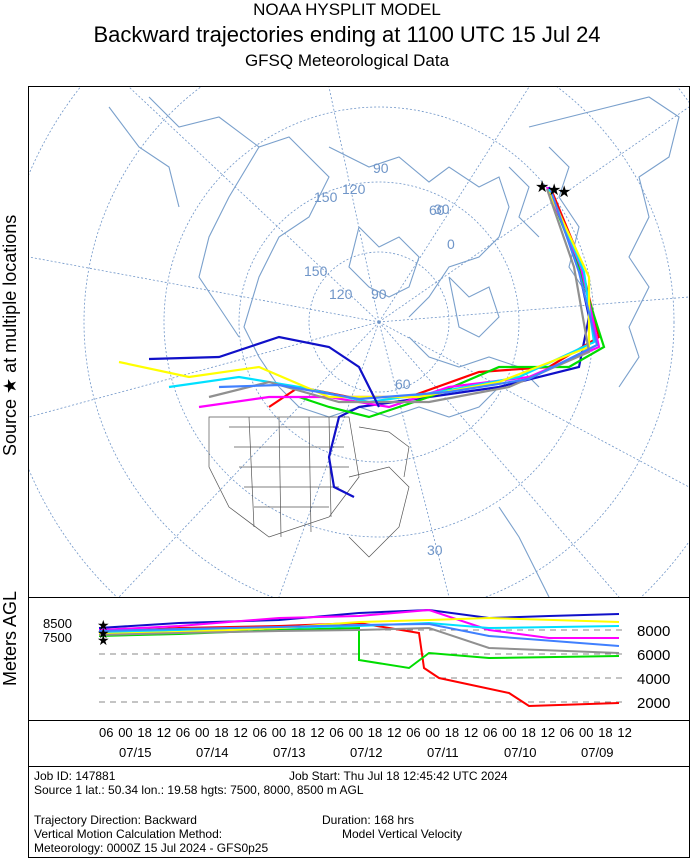 The height and width of the screenshot is (861, 694). Describe the element at coordinates (368, 820) in the screenshot. I see `duration: Duration: 168 hrs` at that location.